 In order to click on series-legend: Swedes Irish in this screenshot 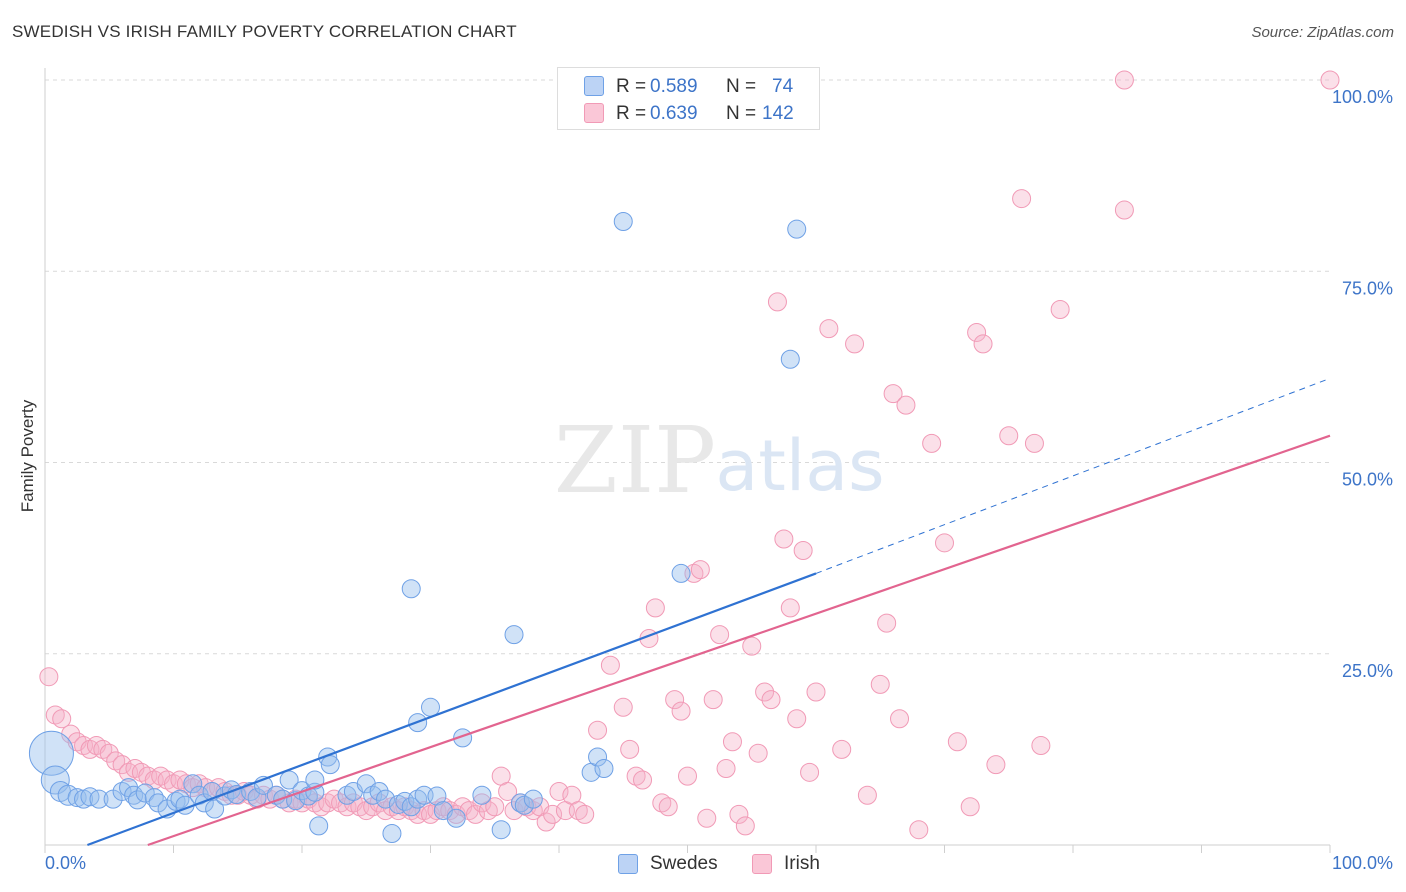, I will do `click(703, 865)`.